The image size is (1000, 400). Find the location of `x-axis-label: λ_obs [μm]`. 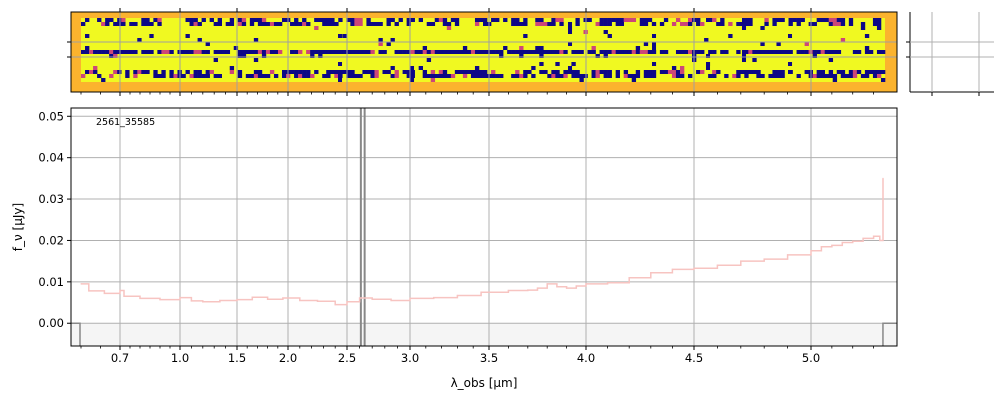

x-axis-label: λ_obs [μm] is located at coordinates (484, 383).